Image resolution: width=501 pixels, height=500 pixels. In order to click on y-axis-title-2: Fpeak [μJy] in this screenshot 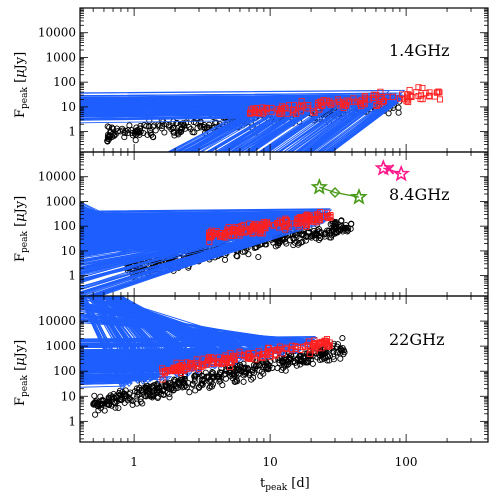, I will do `click(21, 229)`.